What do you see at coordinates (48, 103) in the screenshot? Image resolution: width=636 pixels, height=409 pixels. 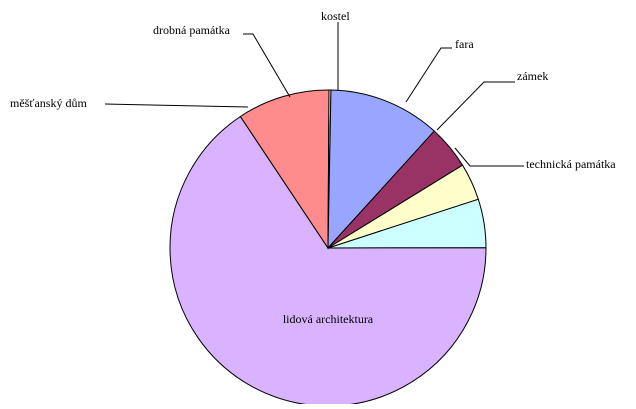 I see `slice-label-mestansky-dum: měšťanský dům` at bounding box center [48, 103].